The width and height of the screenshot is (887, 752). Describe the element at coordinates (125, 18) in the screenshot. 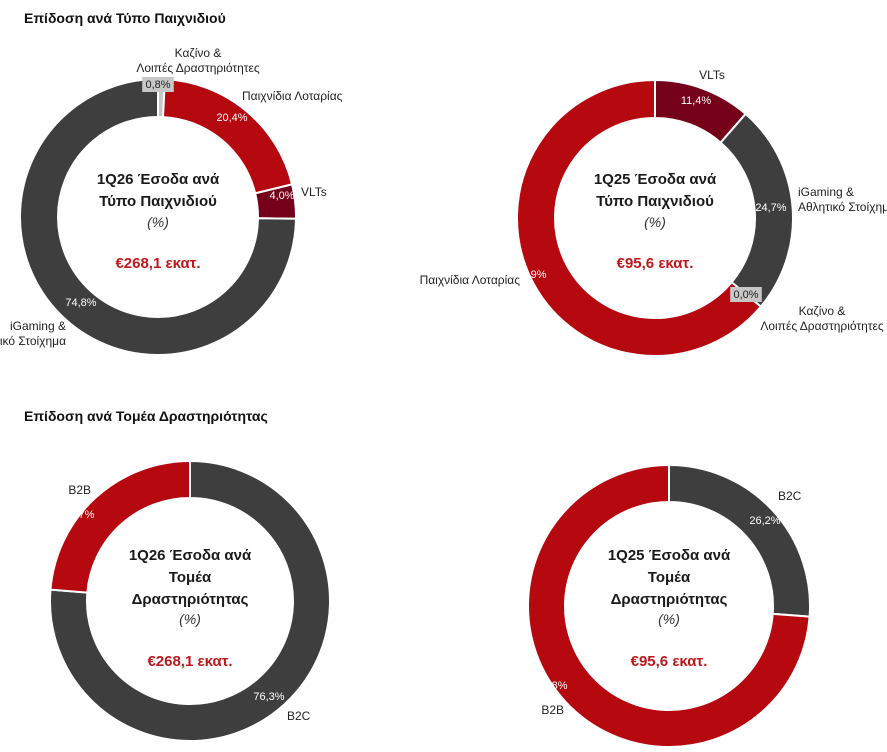

I see `section-title-game-type: Επίδοση ανά Τύπο Παιχνιδιού` at that location.